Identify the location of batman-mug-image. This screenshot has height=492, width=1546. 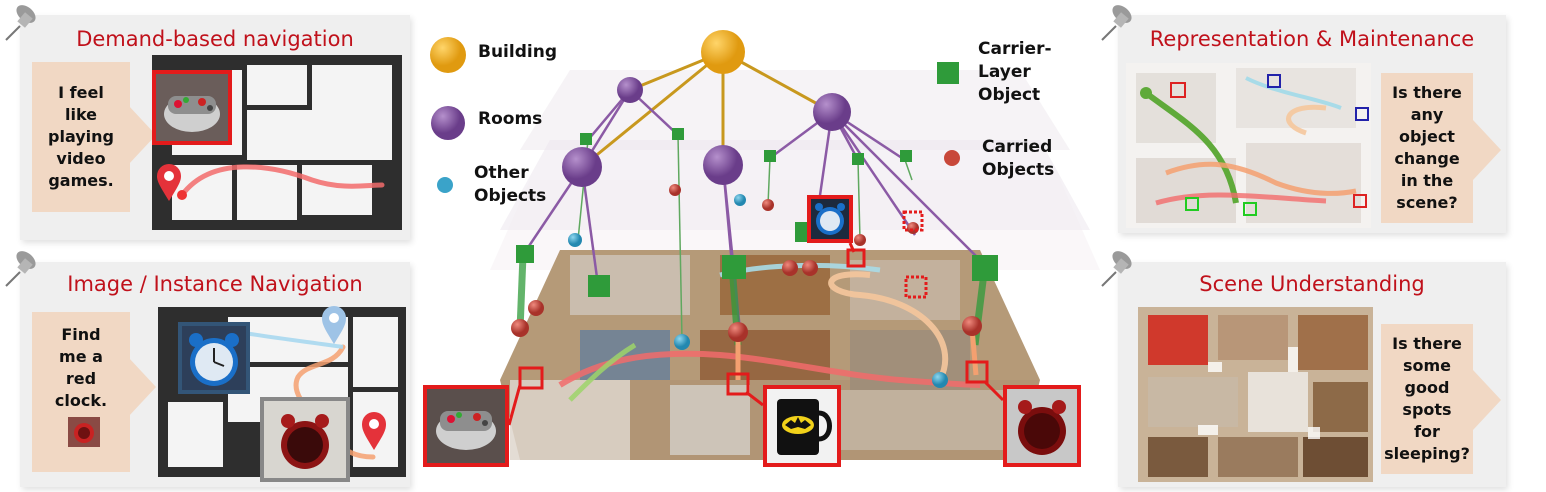
(802, 426).